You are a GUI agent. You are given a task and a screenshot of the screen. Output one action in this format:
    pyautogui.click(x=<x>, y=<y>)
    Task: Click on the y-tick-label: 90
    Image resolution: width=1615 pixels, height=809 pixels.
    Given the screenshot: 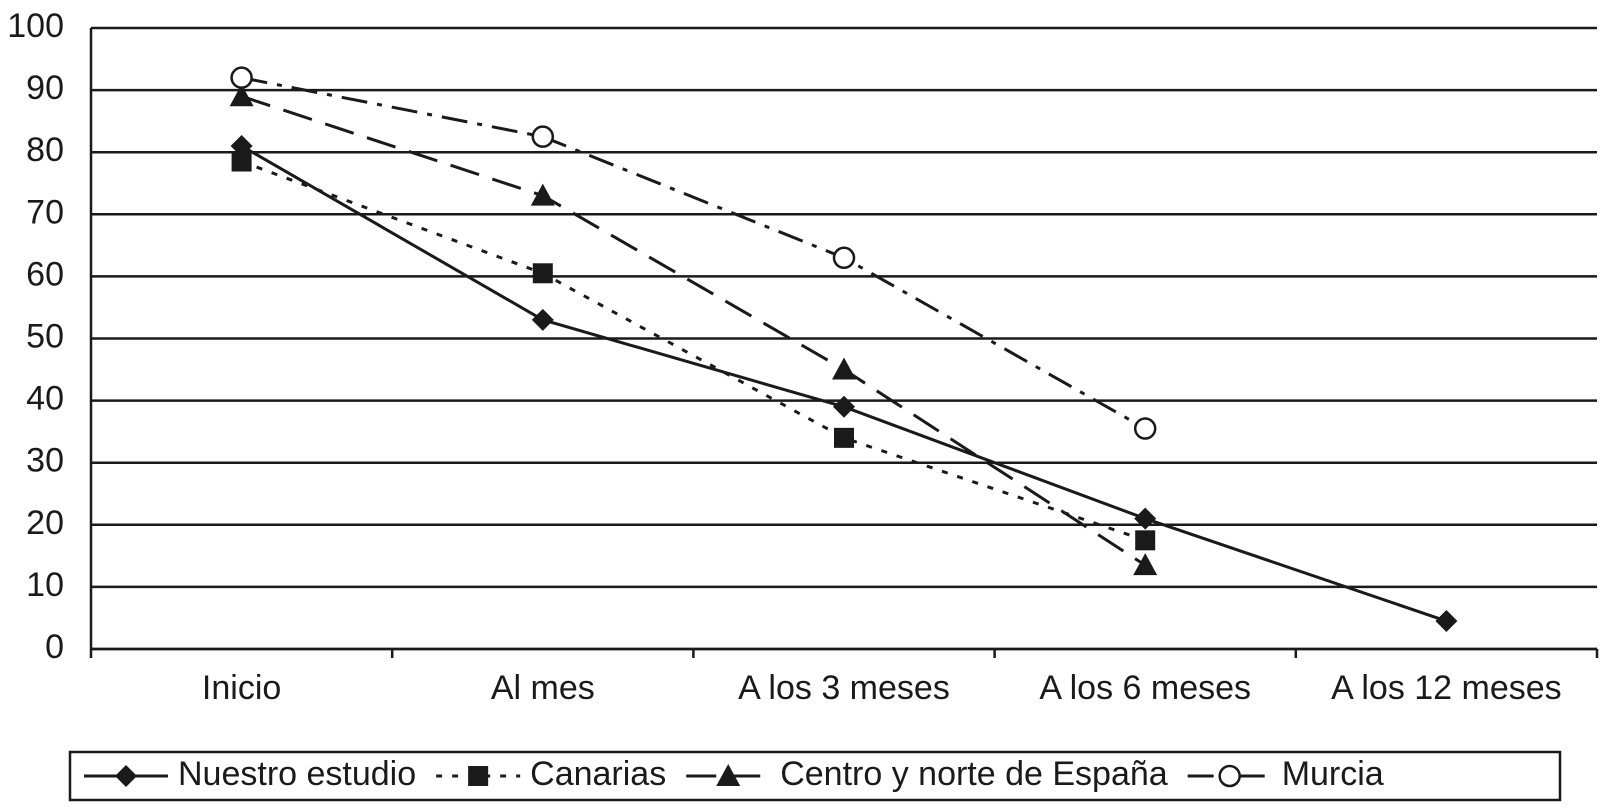 What is the action you would take?
    pyautogui.click(x=45, y=88)
    